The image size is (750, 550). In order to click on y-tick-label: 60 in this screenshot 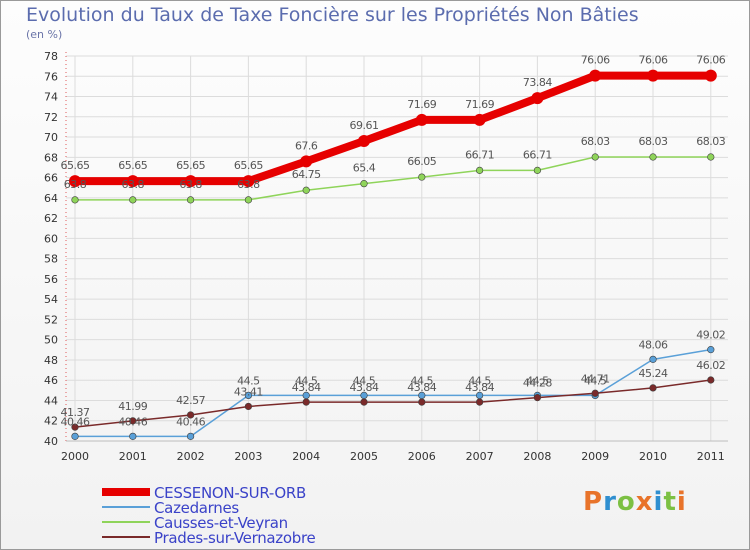, I will do `click(51, 238)`.